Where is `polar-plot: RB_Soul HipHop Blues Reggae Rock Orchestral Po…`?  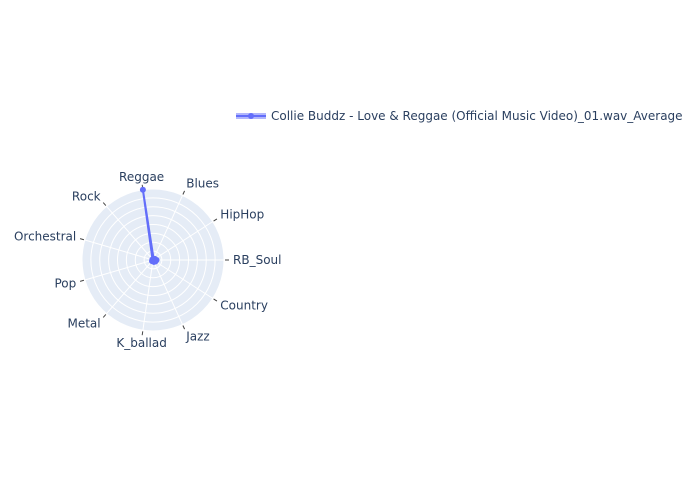
polar-plot: RB_Soul HipHop Blues Reggae Rock Orchestral Po… is located at coordinates (148, 260).